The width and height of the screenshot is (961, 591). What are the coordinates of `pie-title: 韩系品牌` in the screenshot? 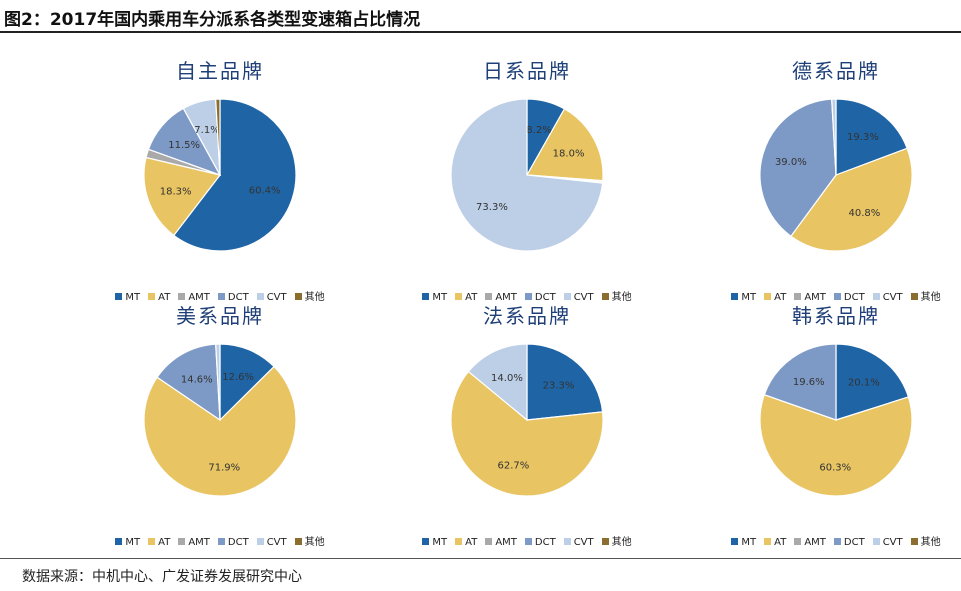 It's located at (836, 316).